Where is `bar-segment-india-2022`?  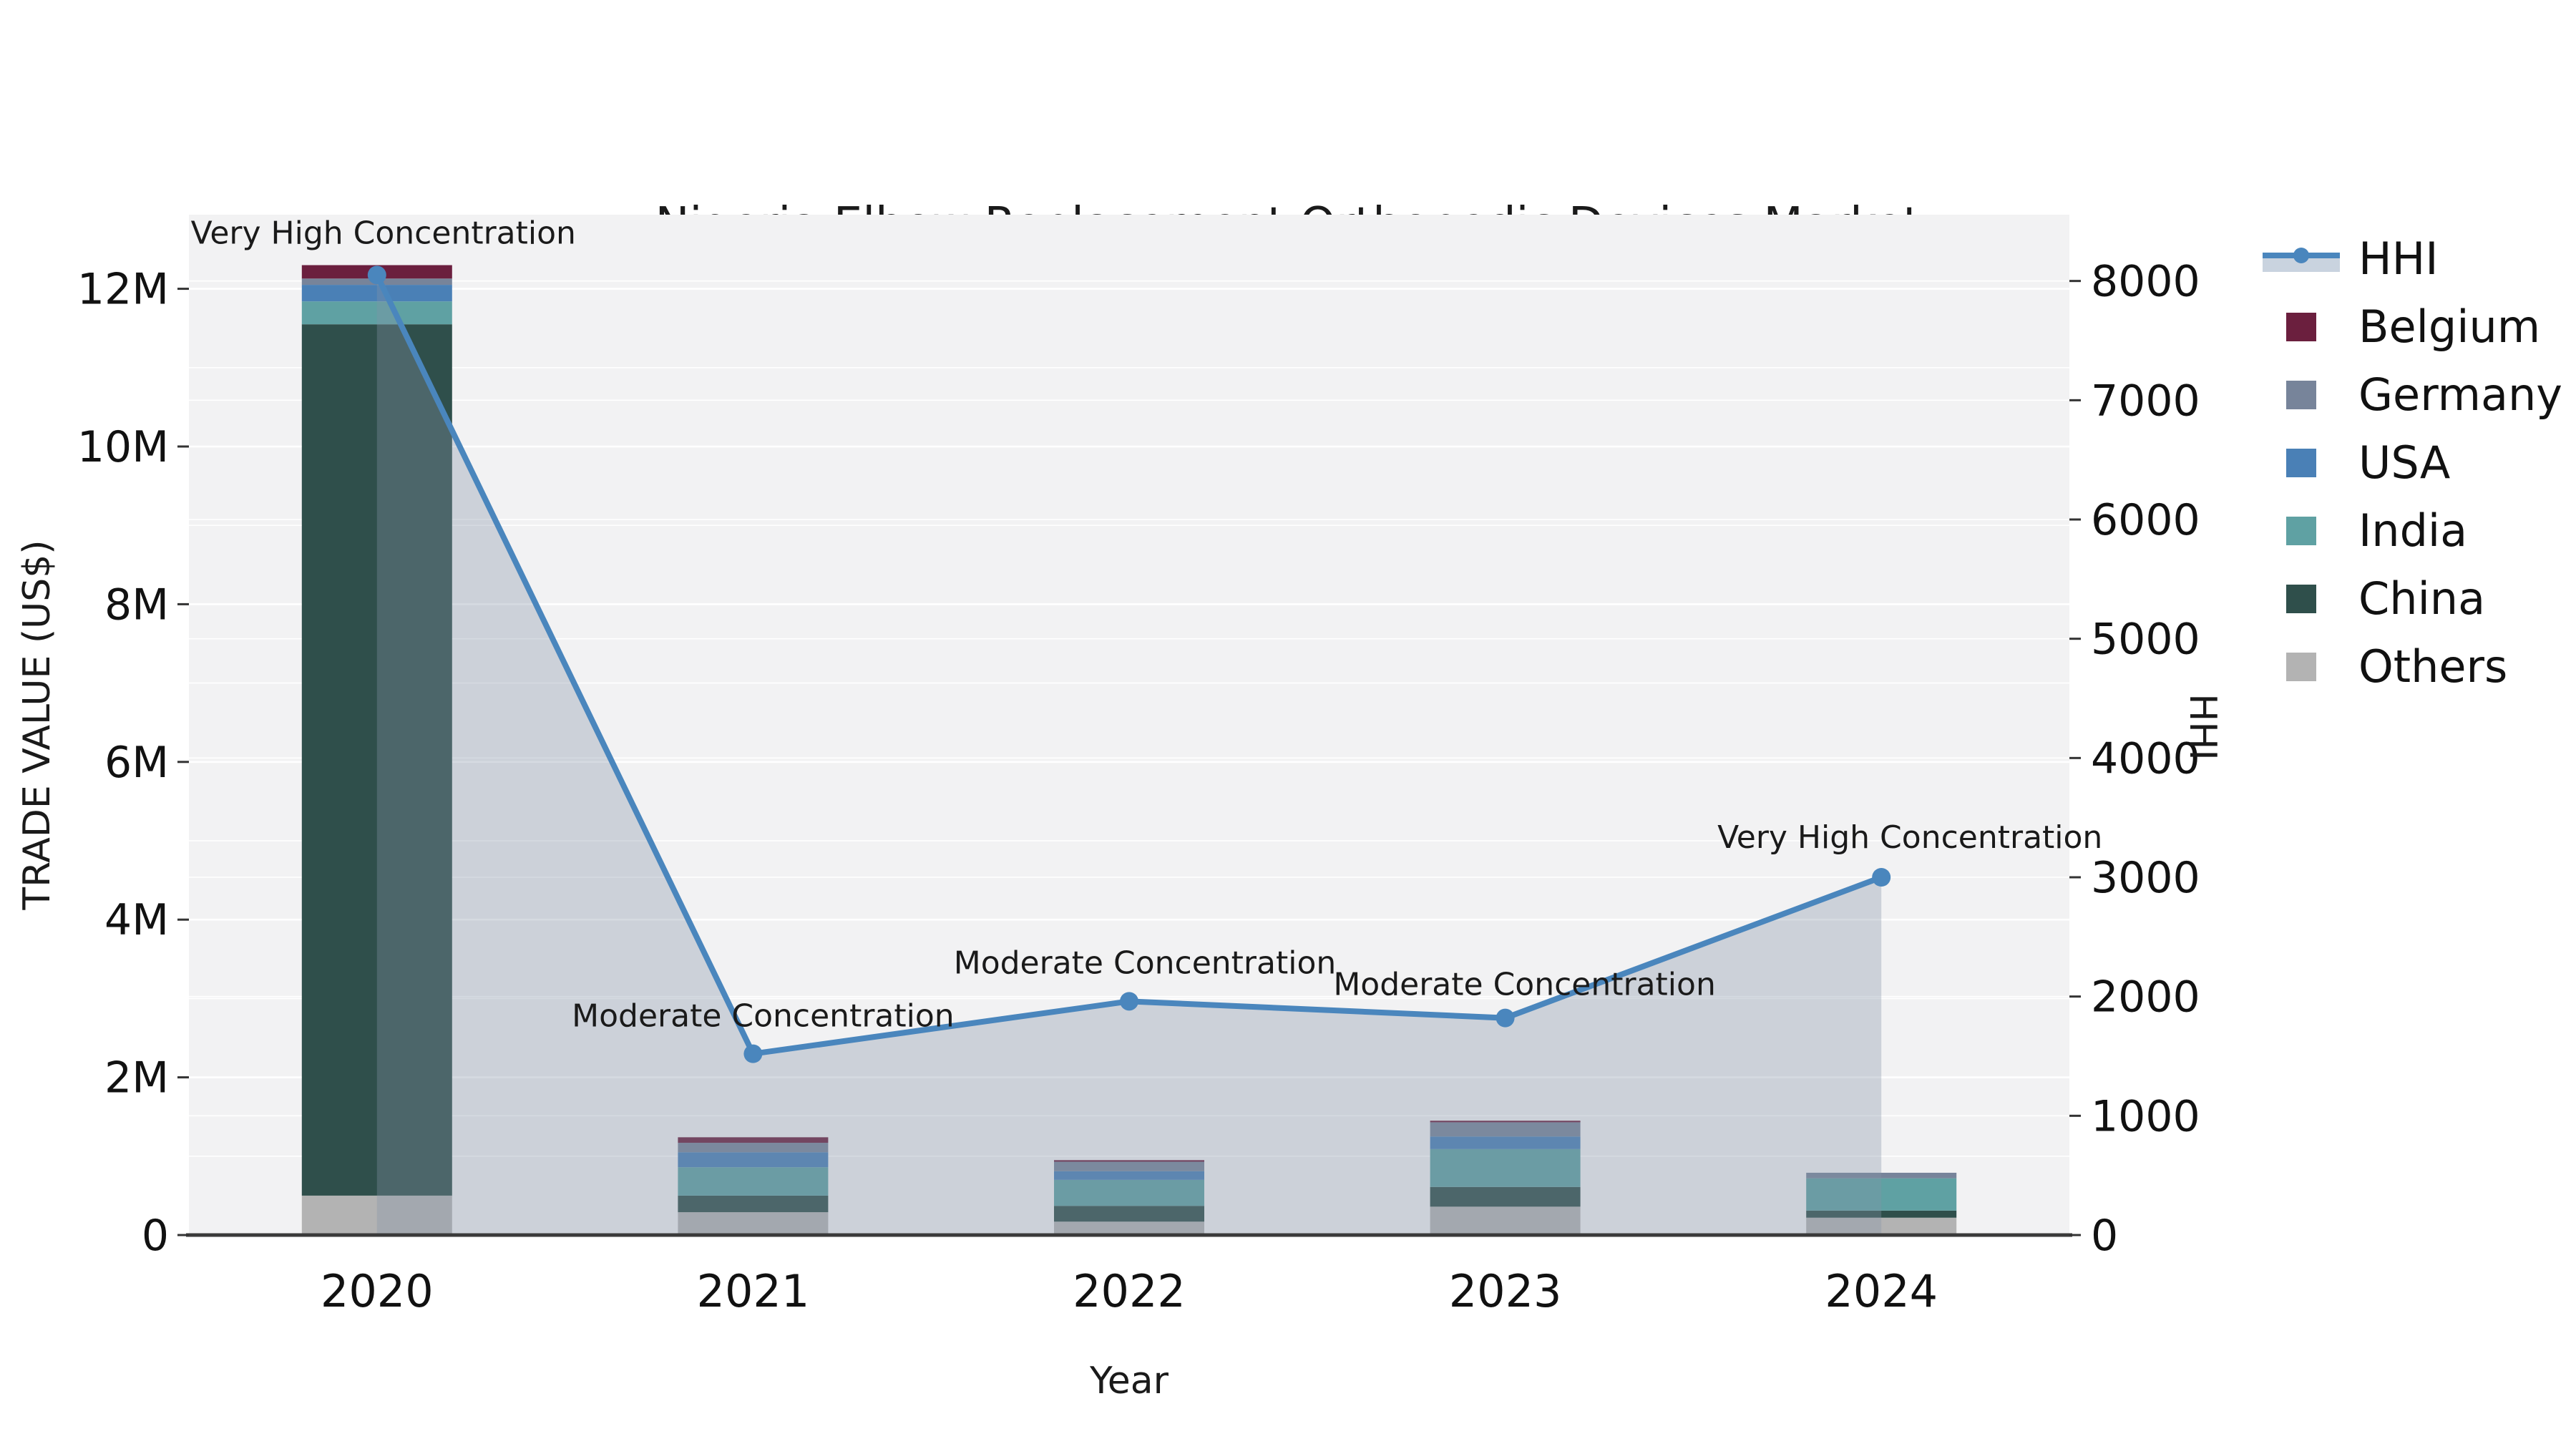 bar-segment-india-2022 is located at coordinates (1129, 1192).